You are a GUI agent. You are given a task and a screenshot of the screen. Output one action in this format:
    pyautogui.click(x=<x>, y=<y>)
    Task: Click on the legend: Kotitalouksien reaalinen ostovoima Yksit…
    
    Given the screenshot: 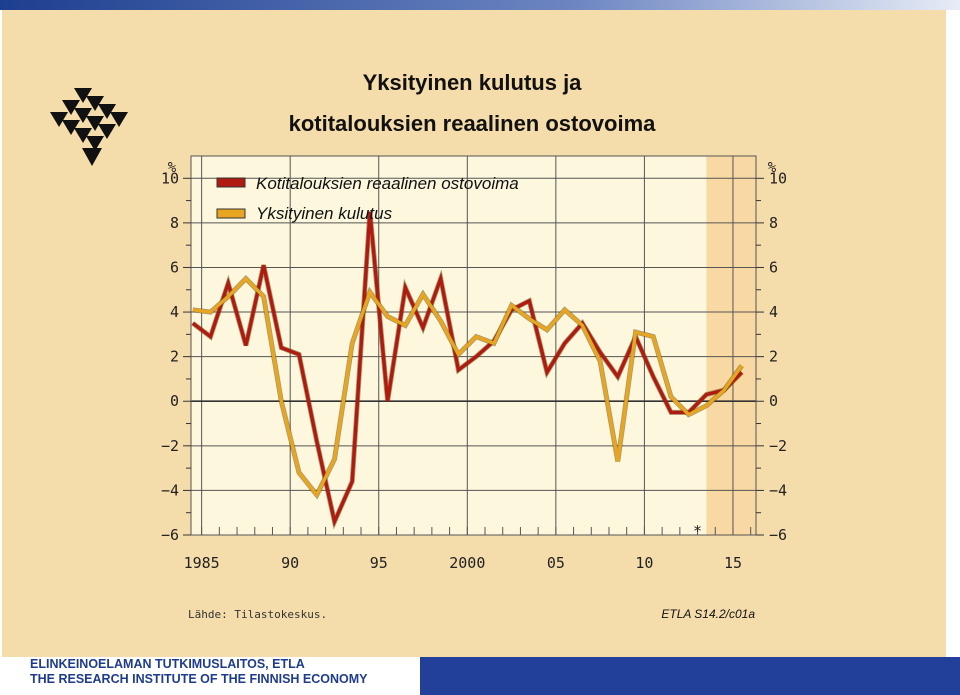 What is the action you would take?
    pyautogui.click(x=367, y=198)
    